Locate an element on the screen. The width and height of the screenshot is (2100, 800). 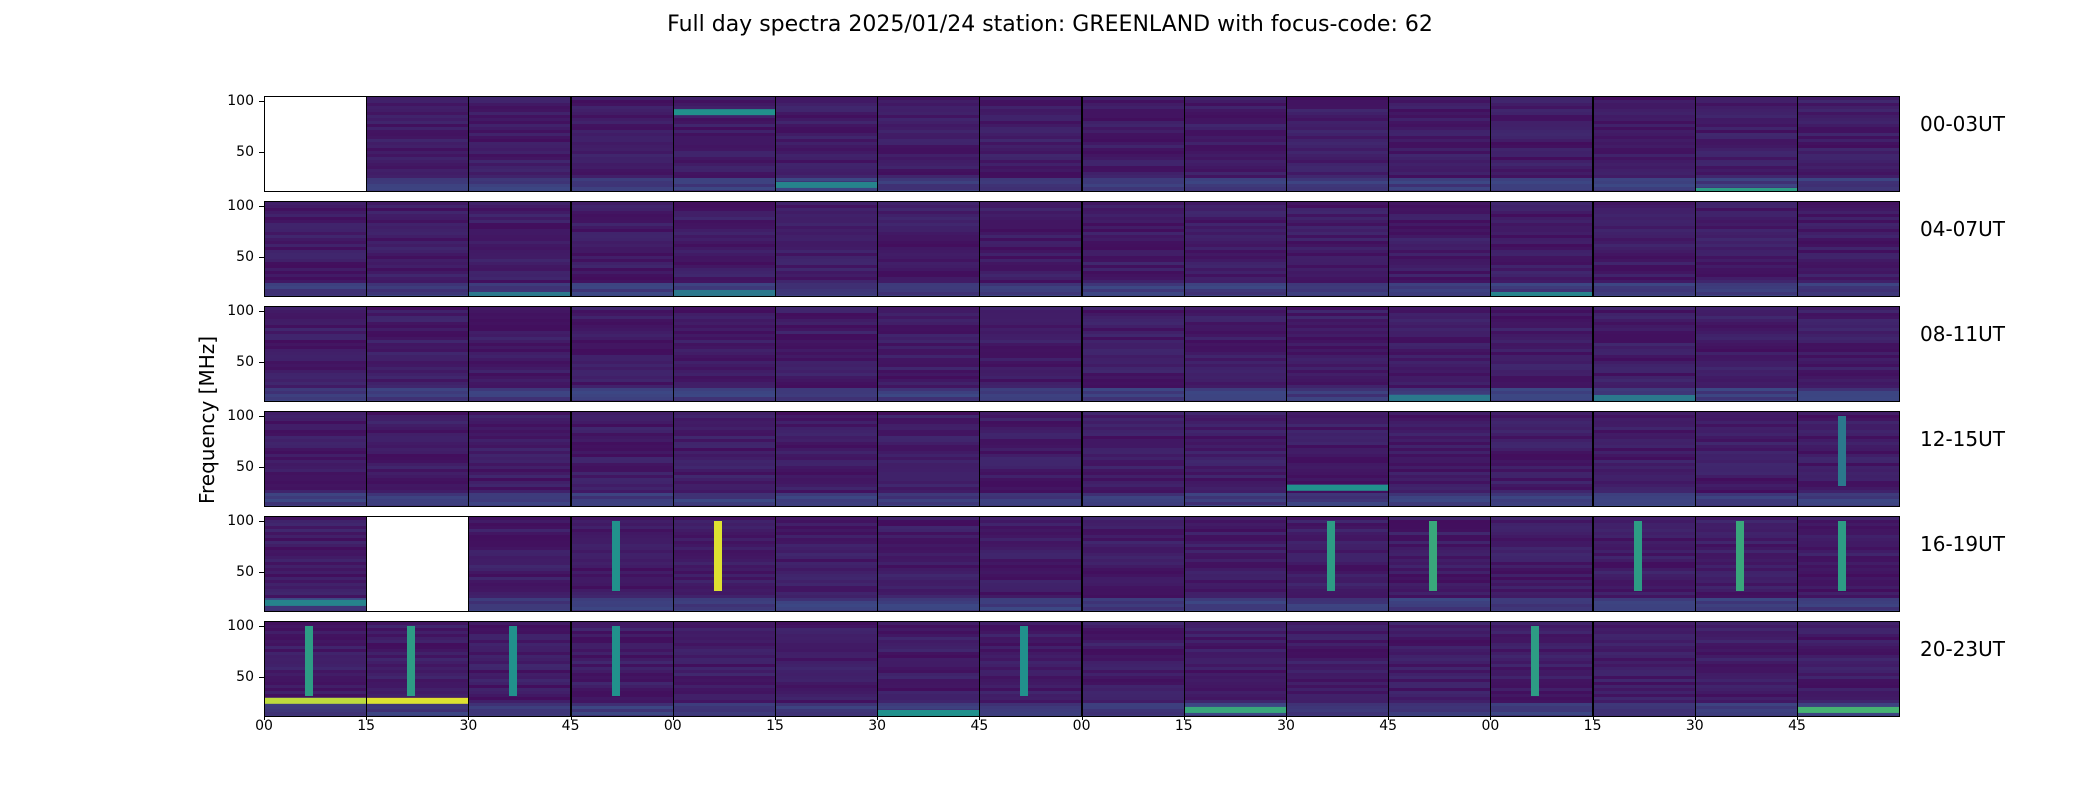
y-tick-label: 50 is located at coordinates (245, 361).